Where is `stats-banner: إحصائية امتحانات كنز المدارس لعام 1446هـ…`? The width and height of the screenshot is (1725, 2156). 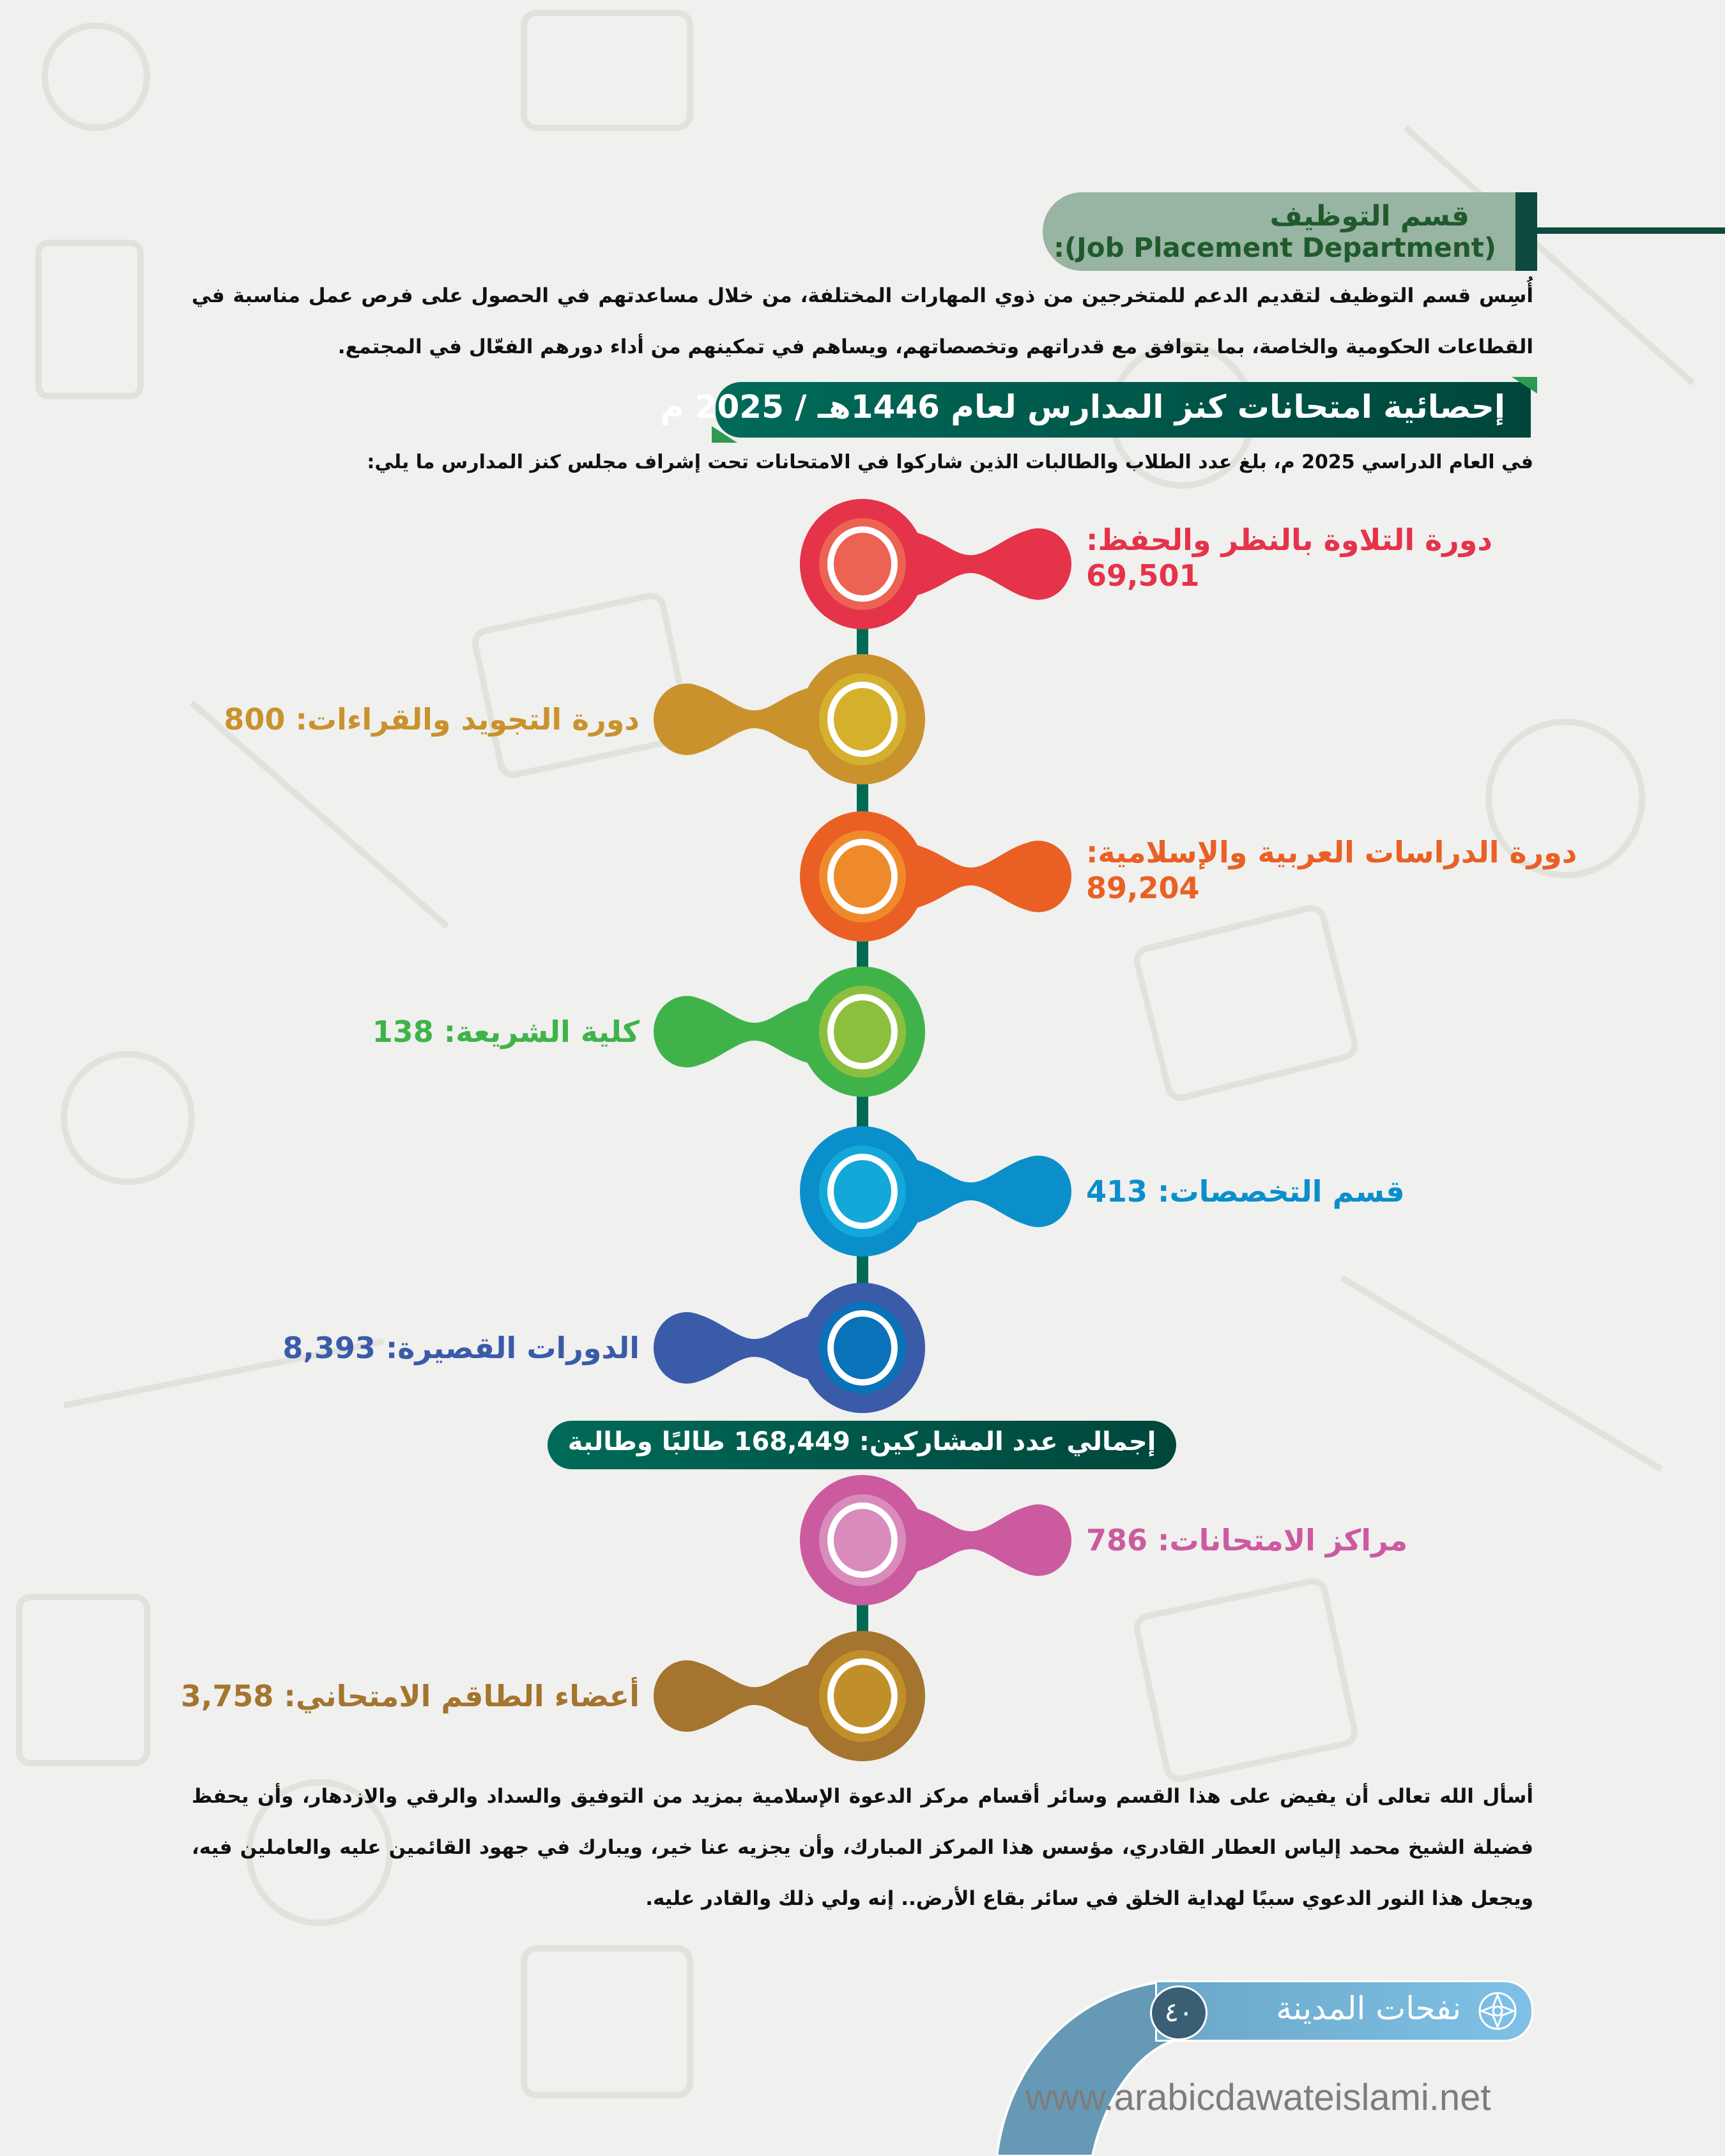 stats-banner: إحصائية امتحانات كنز المدارس لعام 1446هـ… is located at coordinates (1096, 410).